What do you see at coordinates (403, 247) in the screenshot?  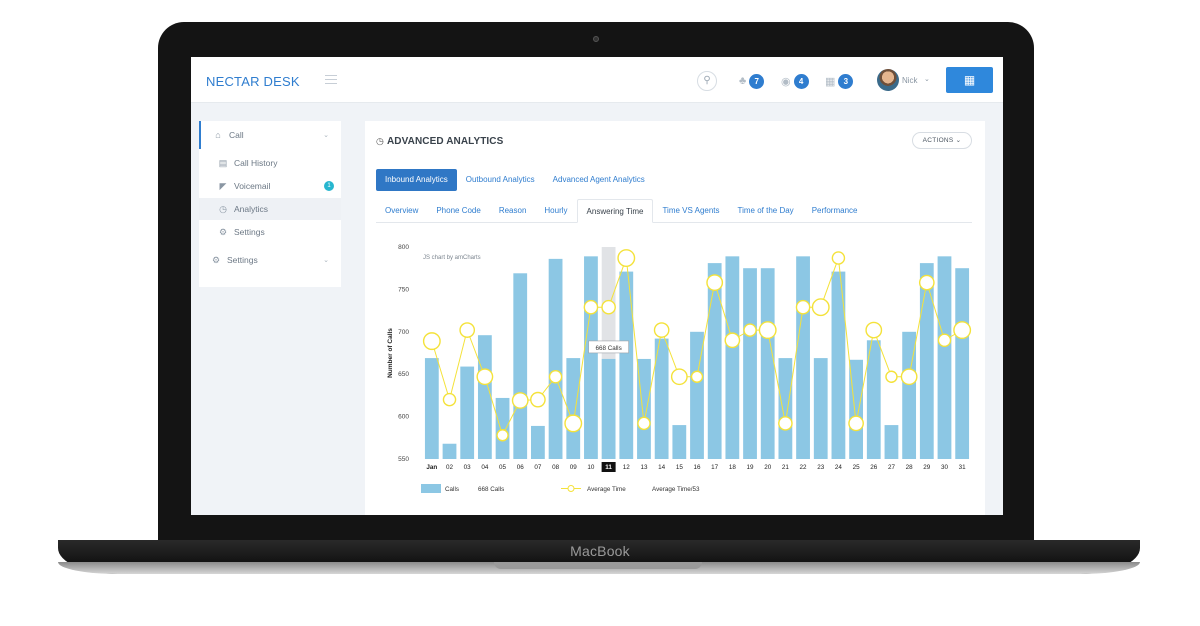 I see `y-tick-label: 800` at bounding box center [403, 247].